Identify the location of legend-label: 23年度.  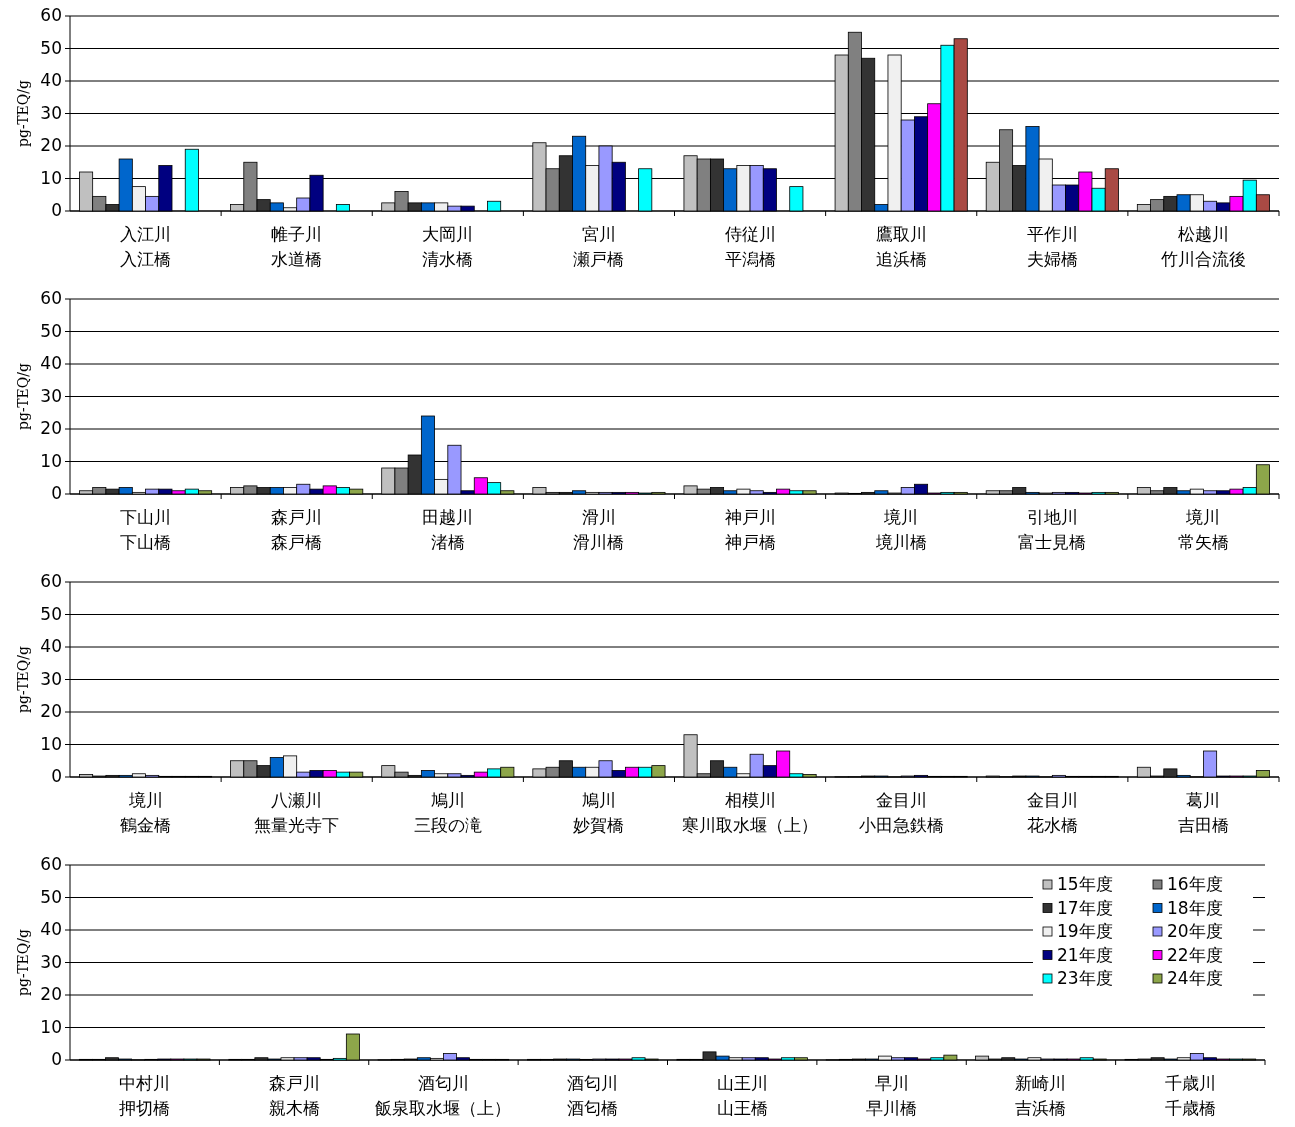
(1085, 978).